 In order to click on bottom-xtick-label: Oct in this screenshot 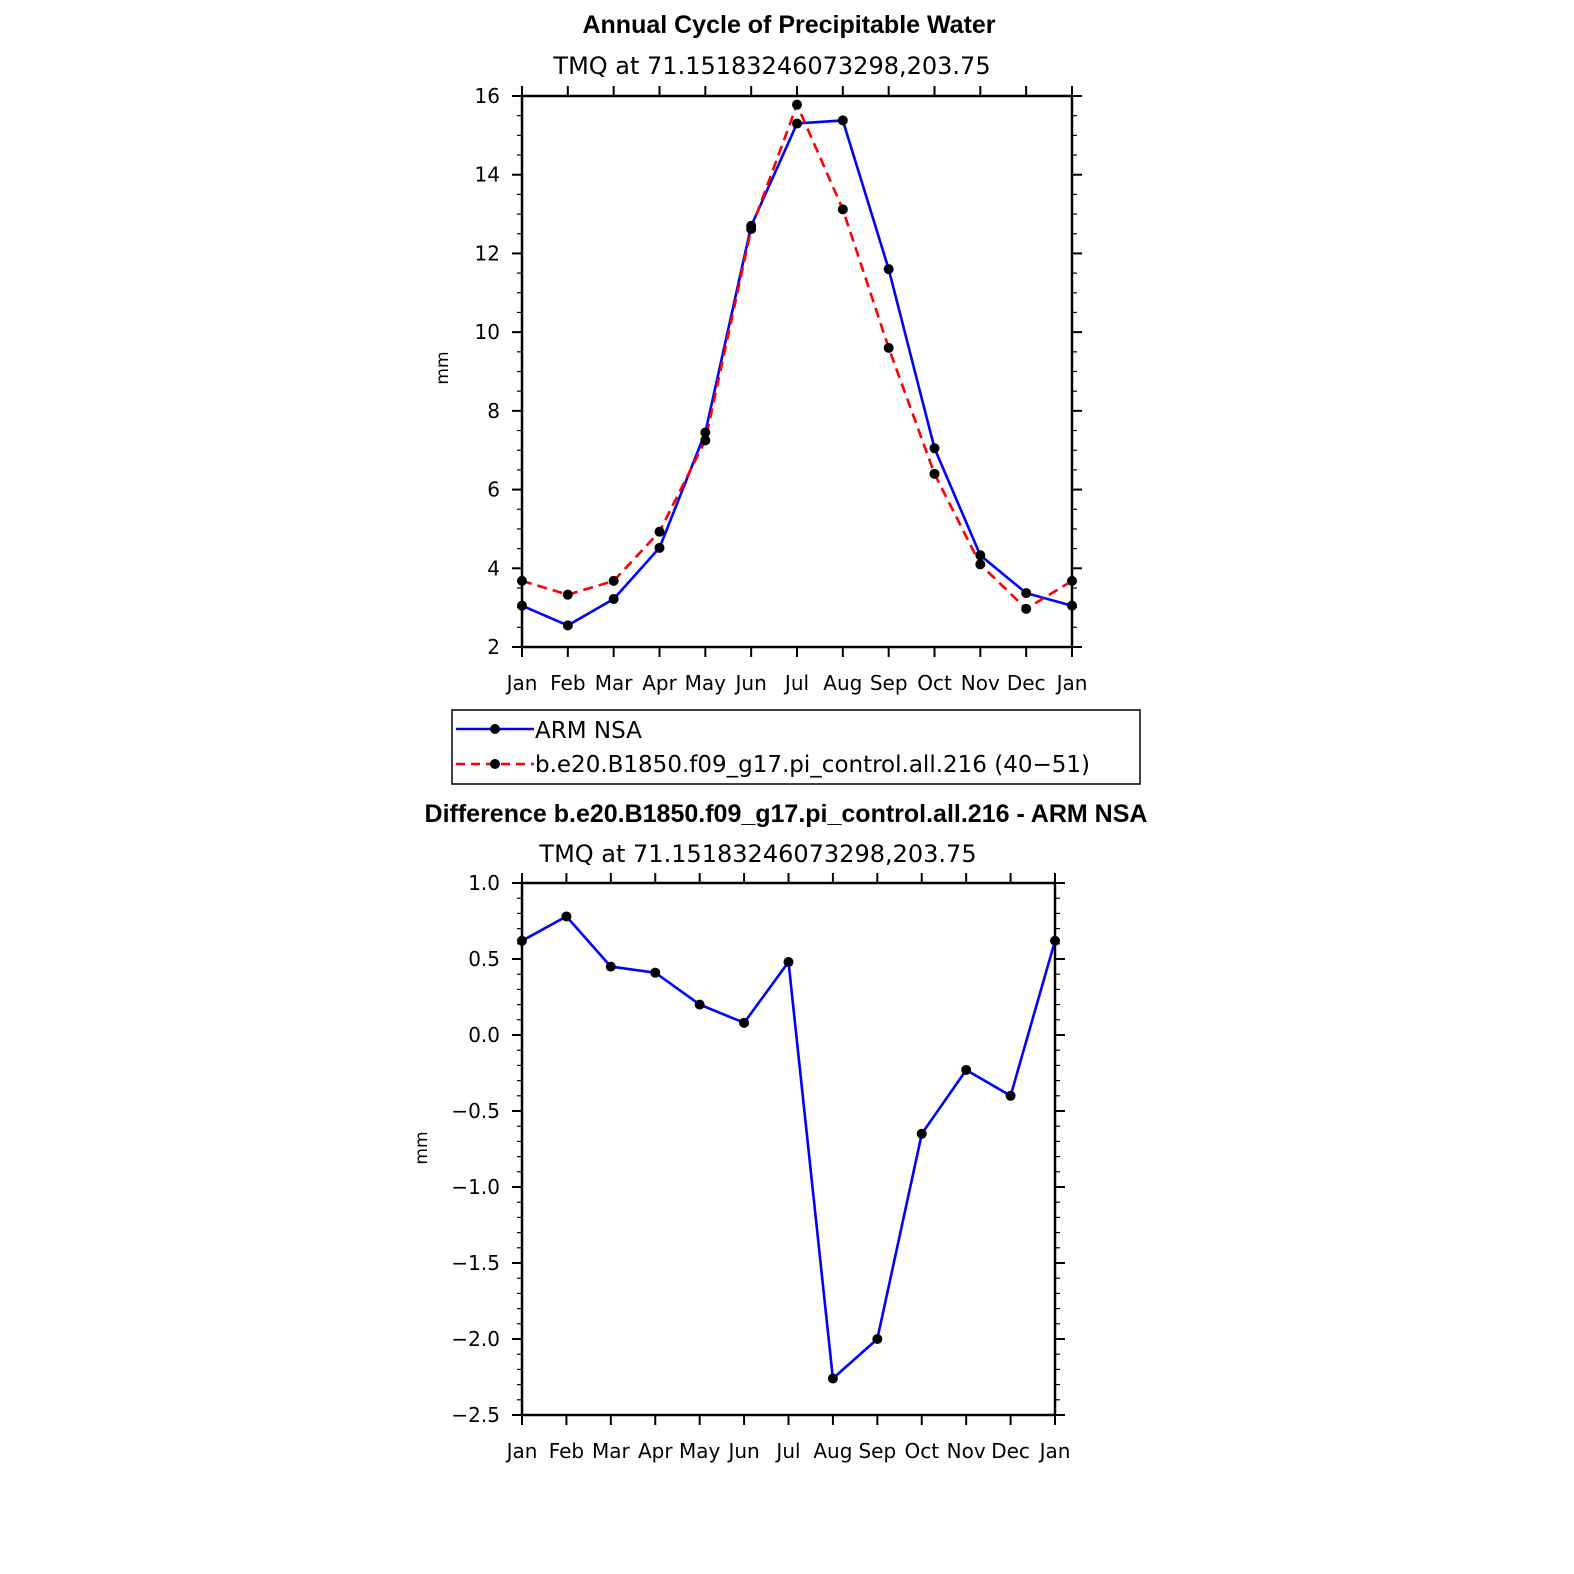, I will do `click(921, 1451)`.